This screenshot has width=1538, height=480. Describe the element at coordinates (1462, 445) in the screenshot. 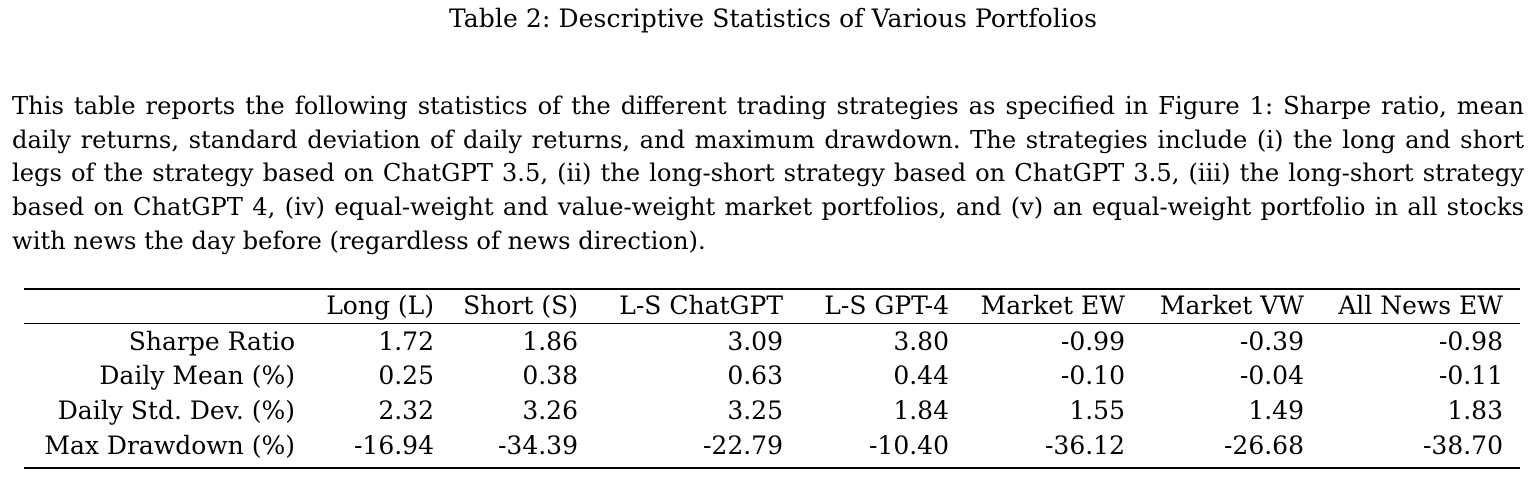

I see `table-cell: -38.70` at that location.